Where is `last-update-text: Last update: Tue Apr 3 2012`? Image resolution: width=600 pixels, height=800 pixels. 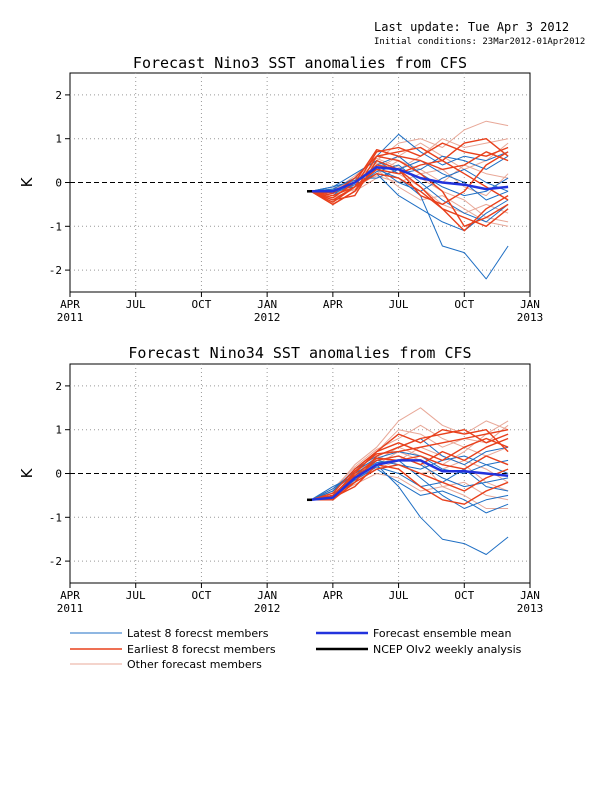
last-update-text: Last update: Tue Apr 3 2012 is located at coordinates (472, 27).